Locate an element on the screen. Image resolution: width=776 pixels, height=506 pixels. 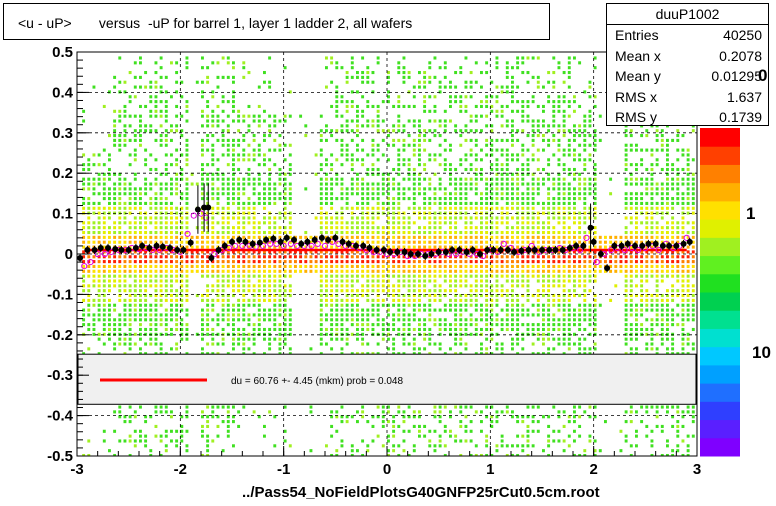
y-tick-label: 0.3 is located at coordinates (62, 133).